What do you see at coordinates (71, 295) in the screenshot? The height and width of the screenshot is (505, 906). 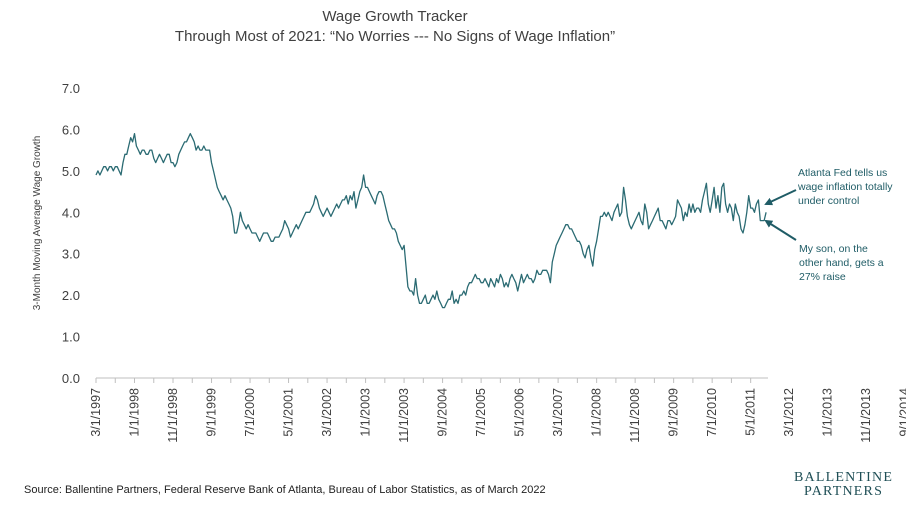 I see `y-tick-label: 2.0` at bounding box center [71, 295].